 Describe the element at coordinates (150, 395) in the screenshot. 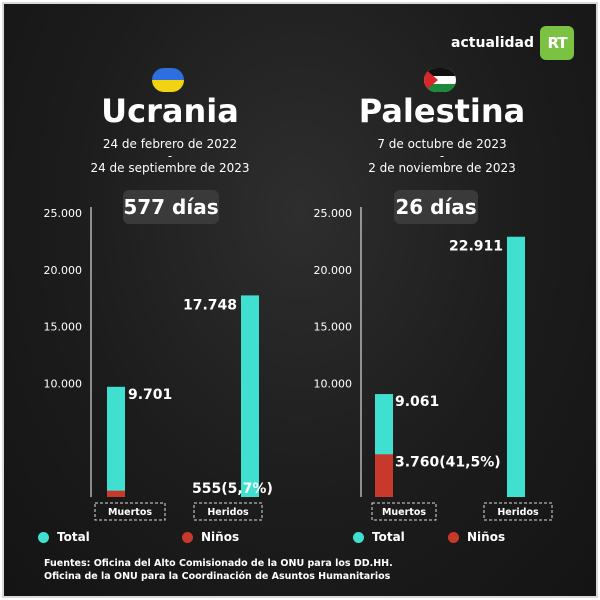

I see `data-label: 9.701` at that location.